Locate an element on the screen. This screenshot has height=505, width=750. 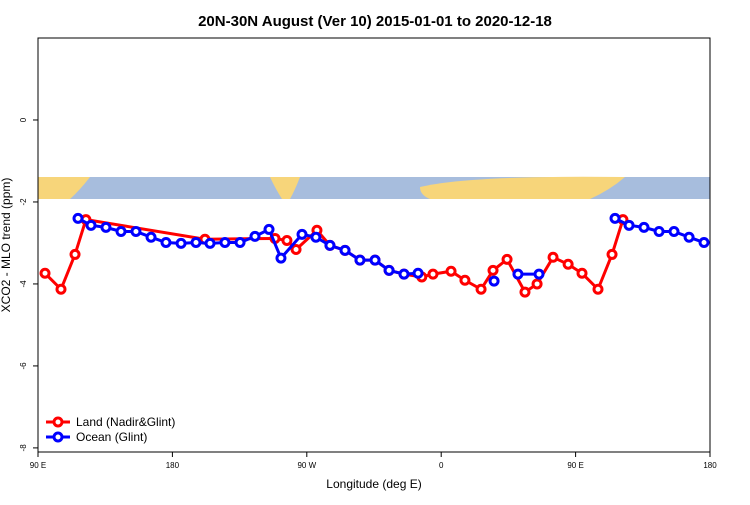
legend-label: Land (Nadir&Glint) is located at coordinates (125, 422).